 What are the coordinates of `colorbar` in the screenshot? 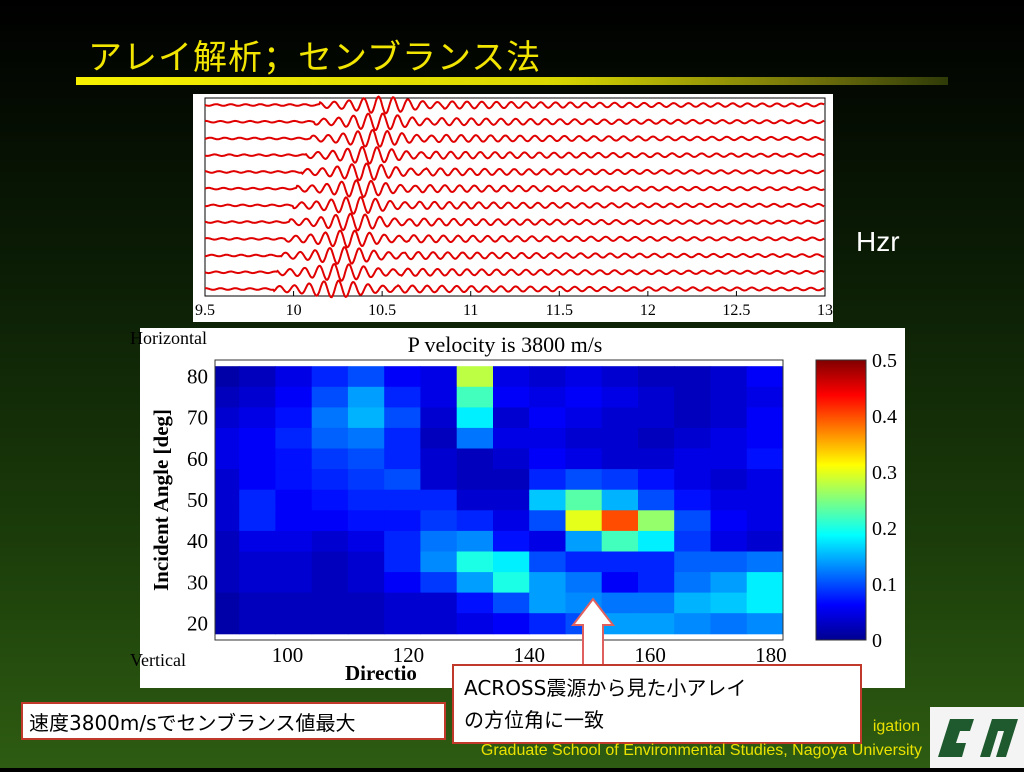 It's located at (841, 500).